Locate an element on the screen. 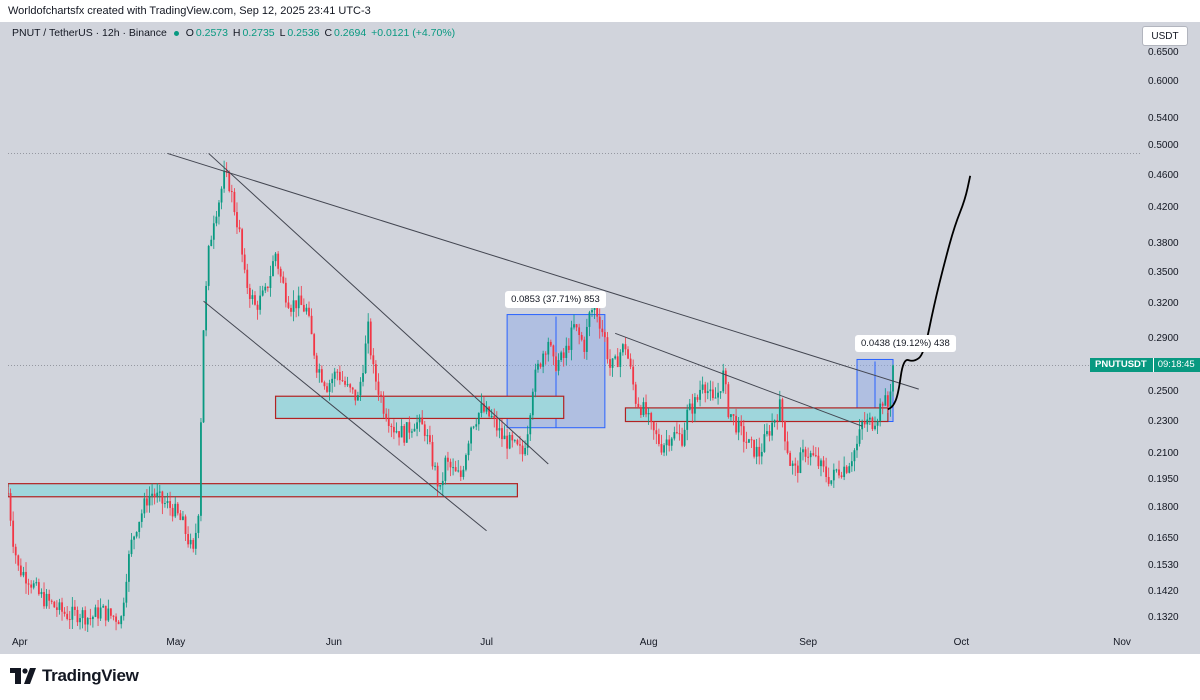 This screenshot has width=1200, height=700. y-tick-label: 0.2900 is located at coordinates (1163, 339).